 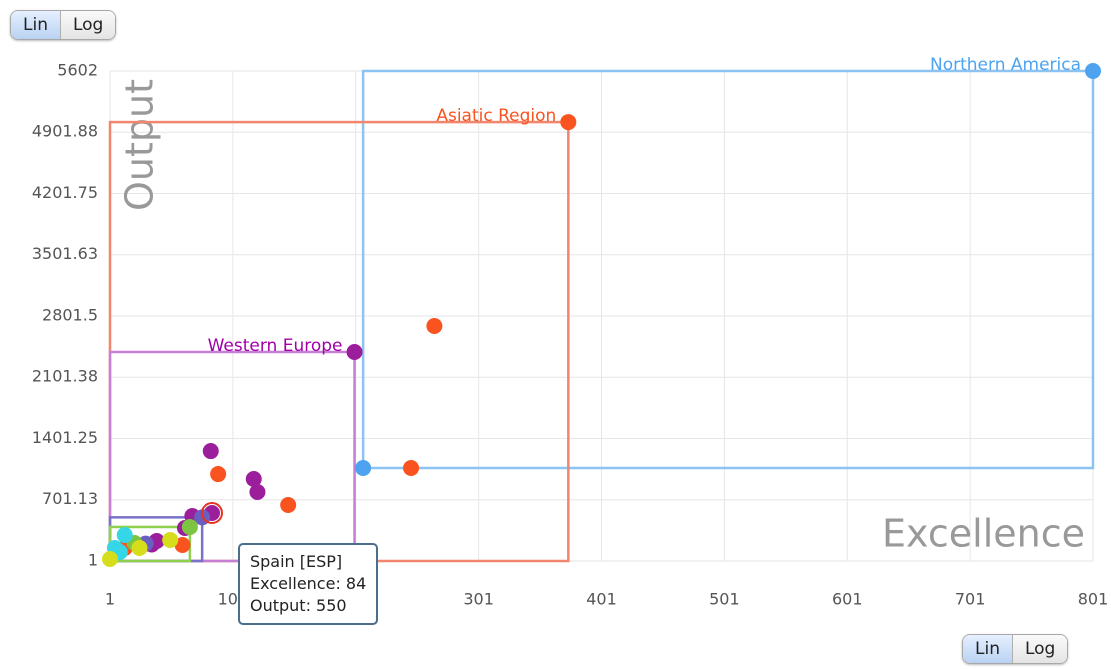 I want to click on x-tick-label: 1, so click(x=110, y=599).